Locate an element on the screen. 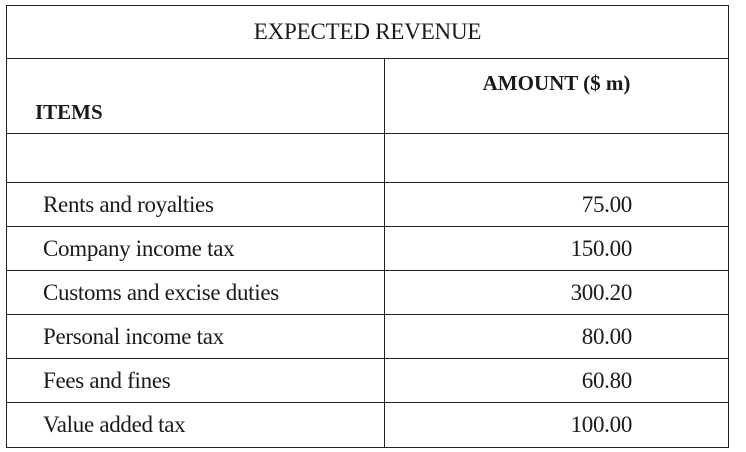 Image resolution: width=746 pixels, height=452 pixels. item-cell: Company income tax is located at coordinates (195, 248).